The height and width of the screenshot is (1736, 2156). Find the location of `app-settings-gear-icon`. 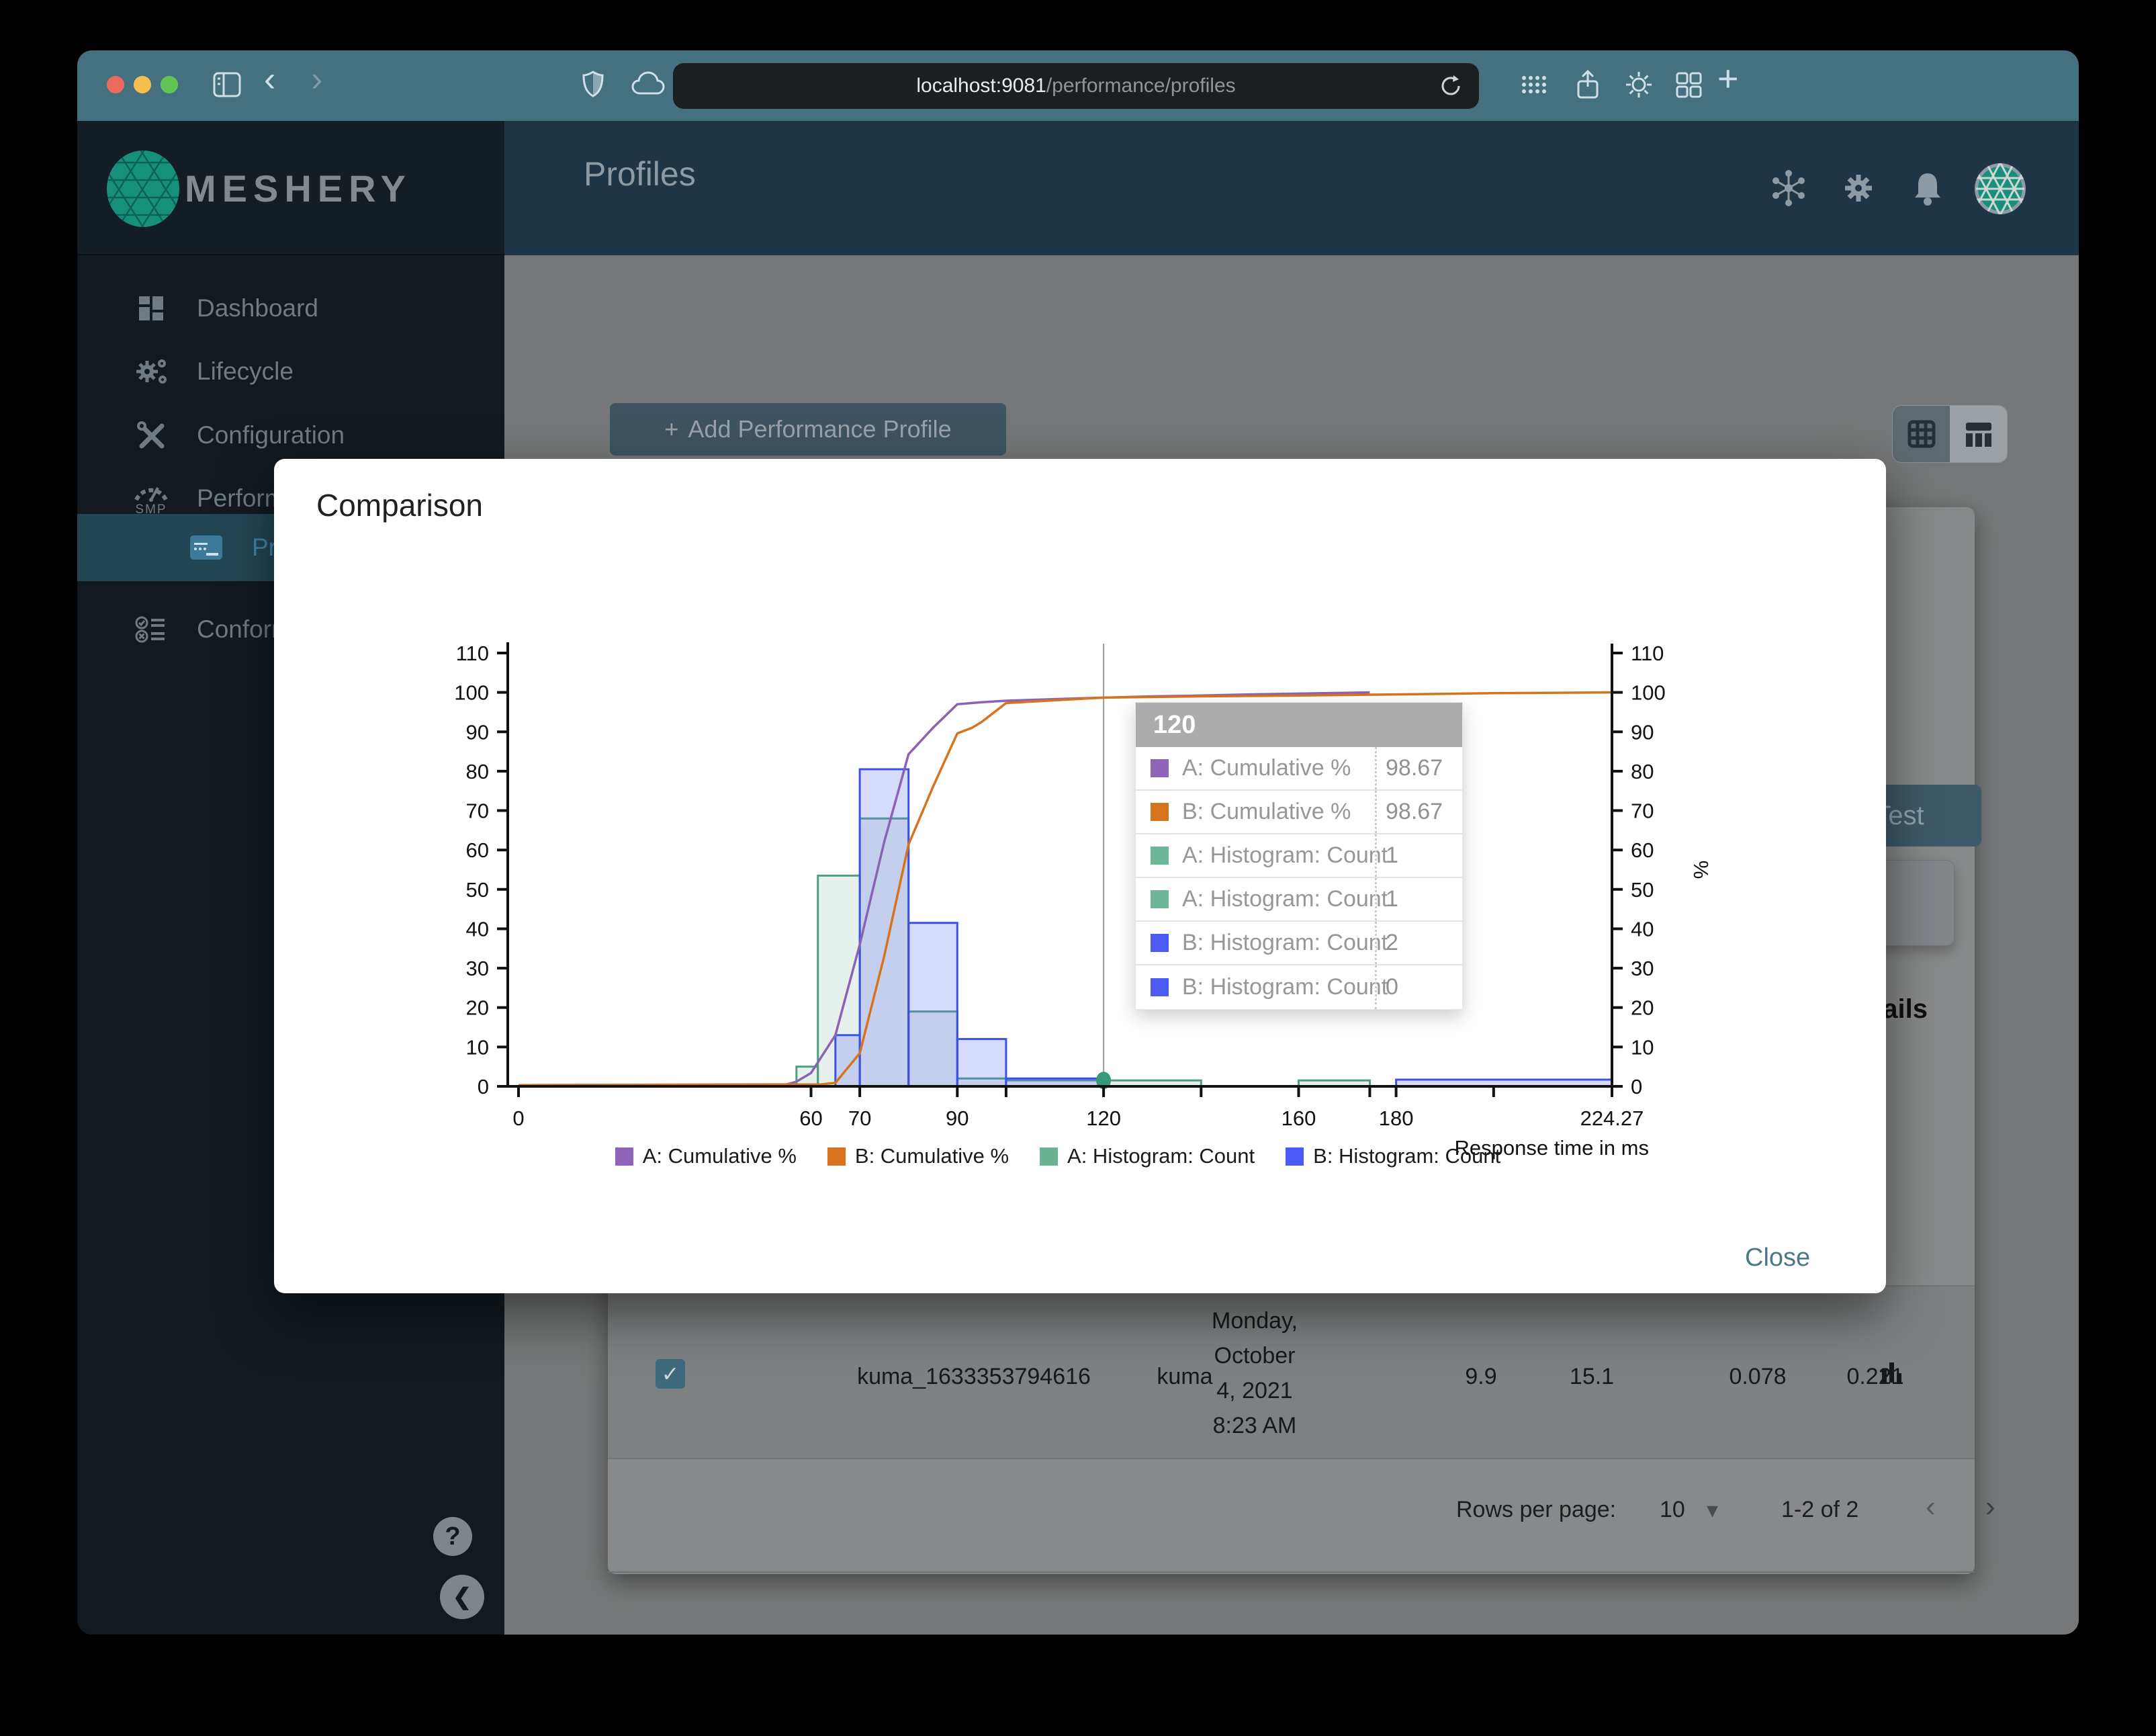

app-settings-gear-icon is located at coordinates (1858, 190).